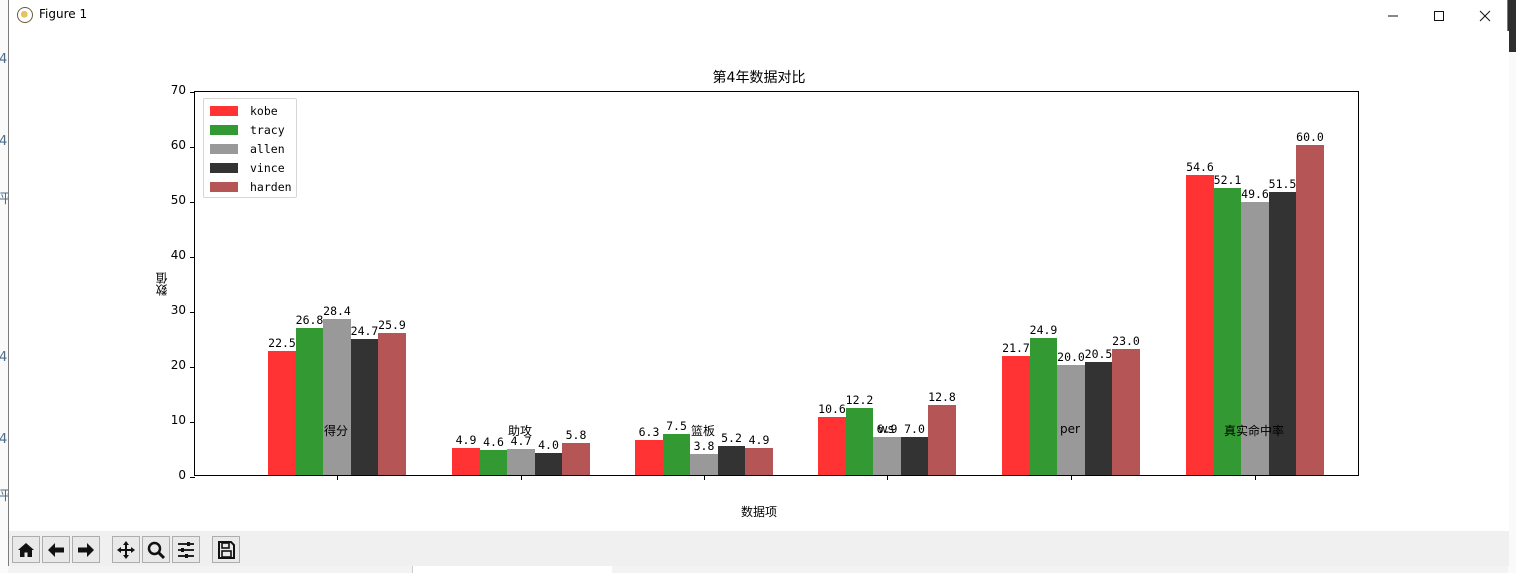 Image resolution: width=1516 pixels, height=573 pixels. Describe the element at coordinates (267, 168) in the screenshot. I see `legend-label: vince` at that location.